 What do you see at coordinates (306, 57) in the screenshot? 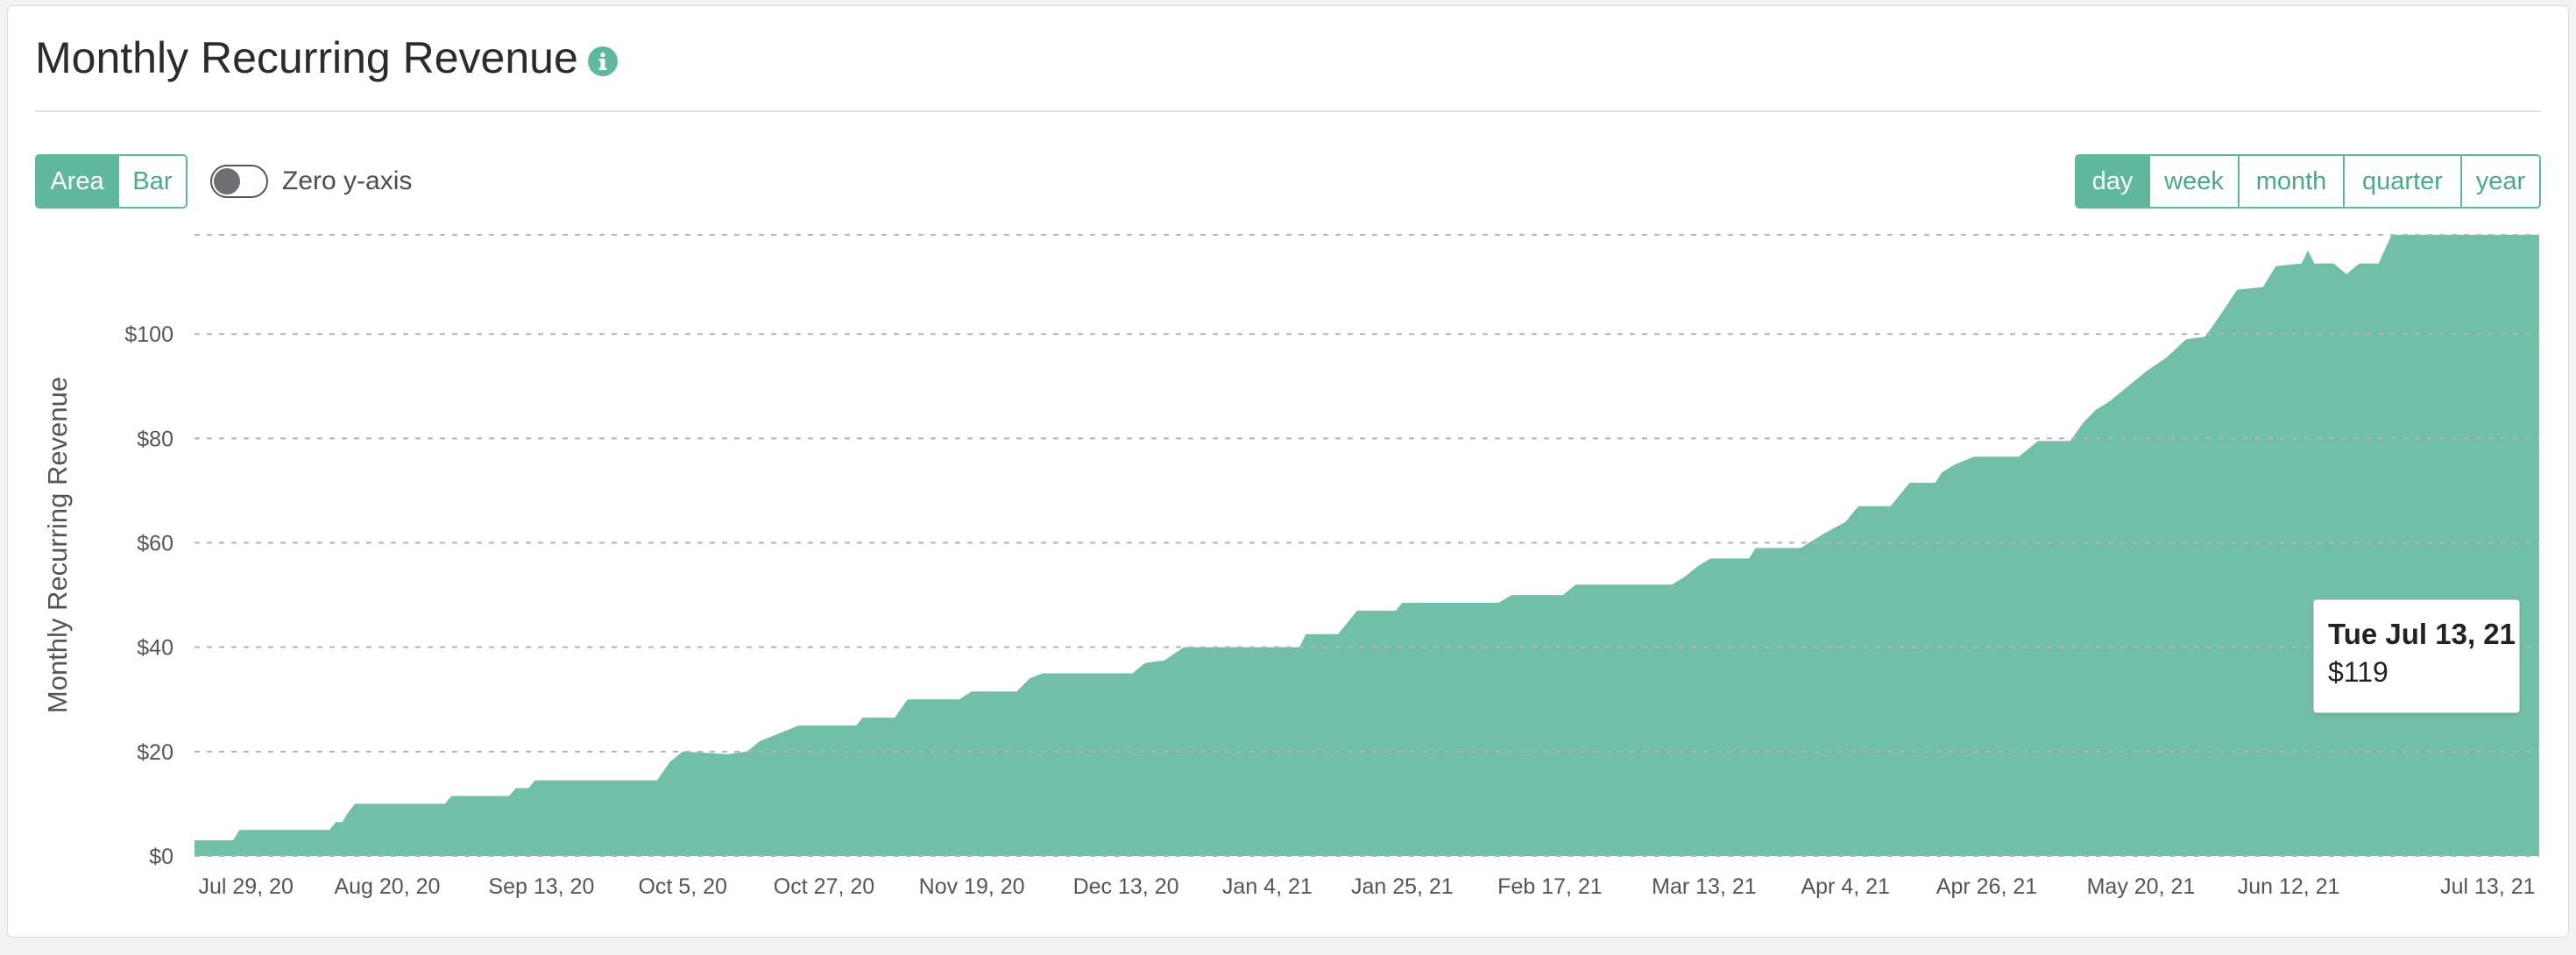
I see `page-title: Monthly Recurring Revenue` at bounding box center [306, 57].